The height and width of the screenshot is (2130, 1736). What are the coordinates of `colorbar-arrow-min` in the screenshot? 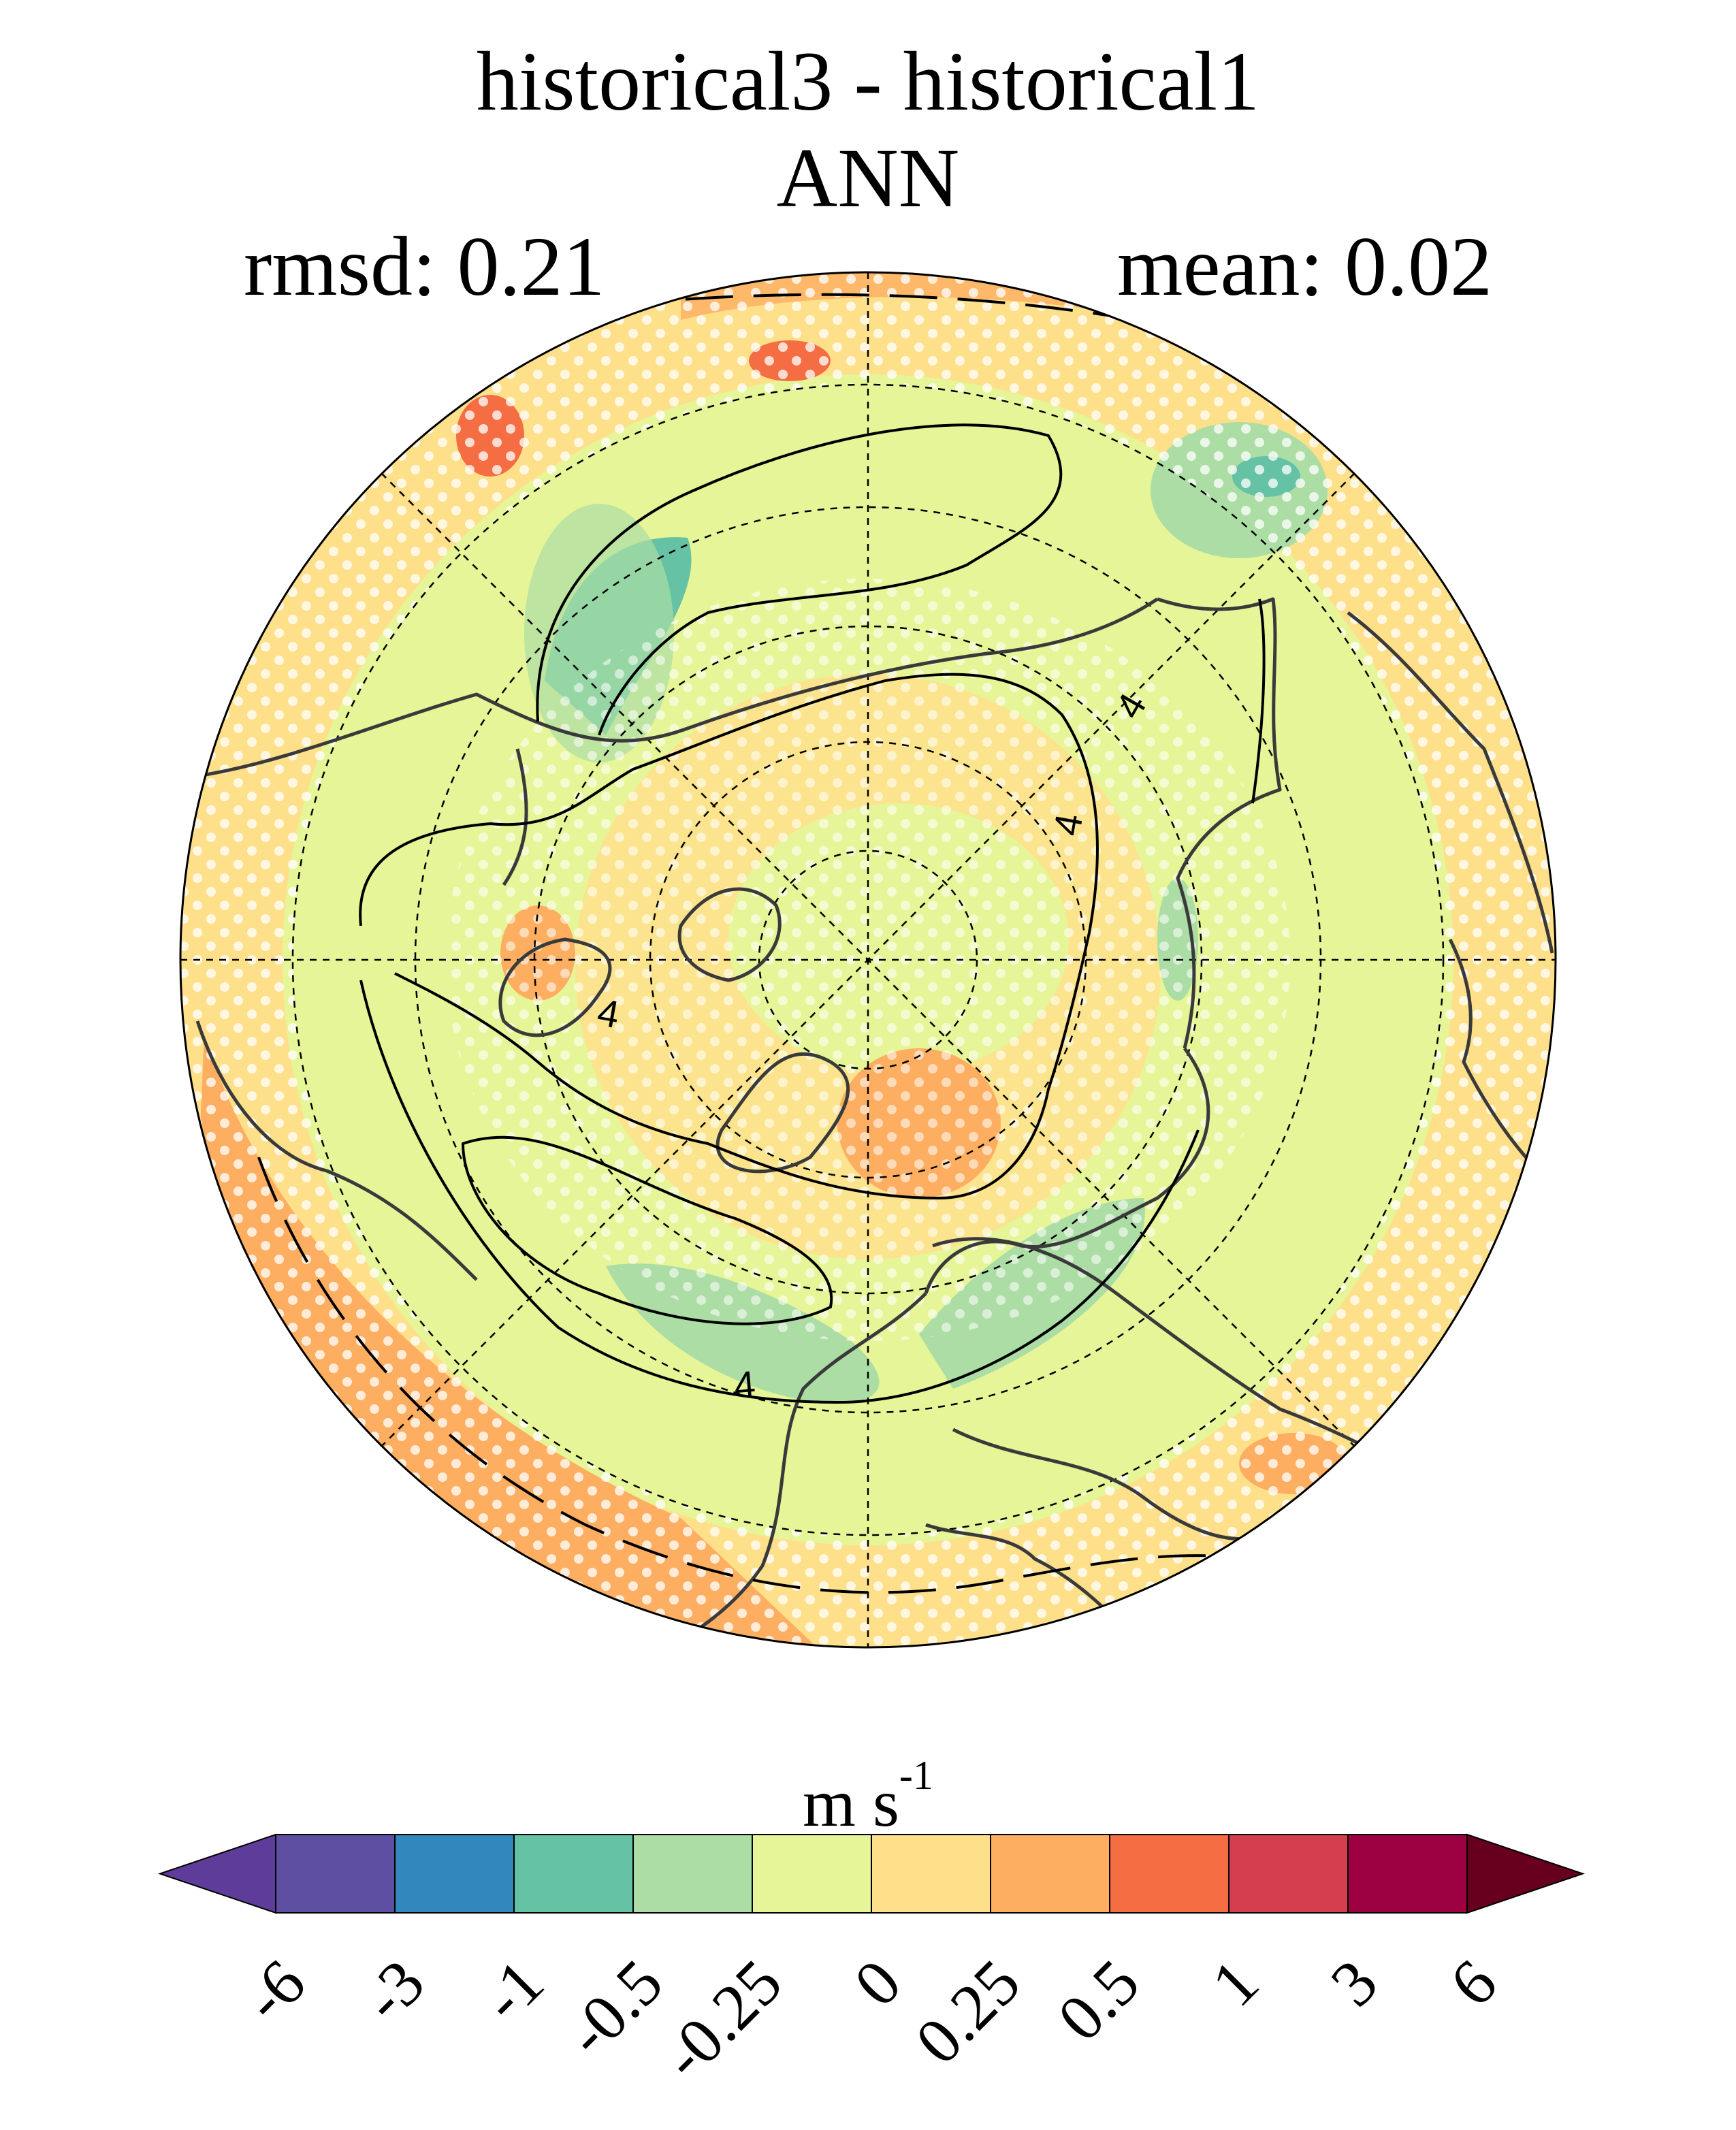 It's located at (216, 1873).